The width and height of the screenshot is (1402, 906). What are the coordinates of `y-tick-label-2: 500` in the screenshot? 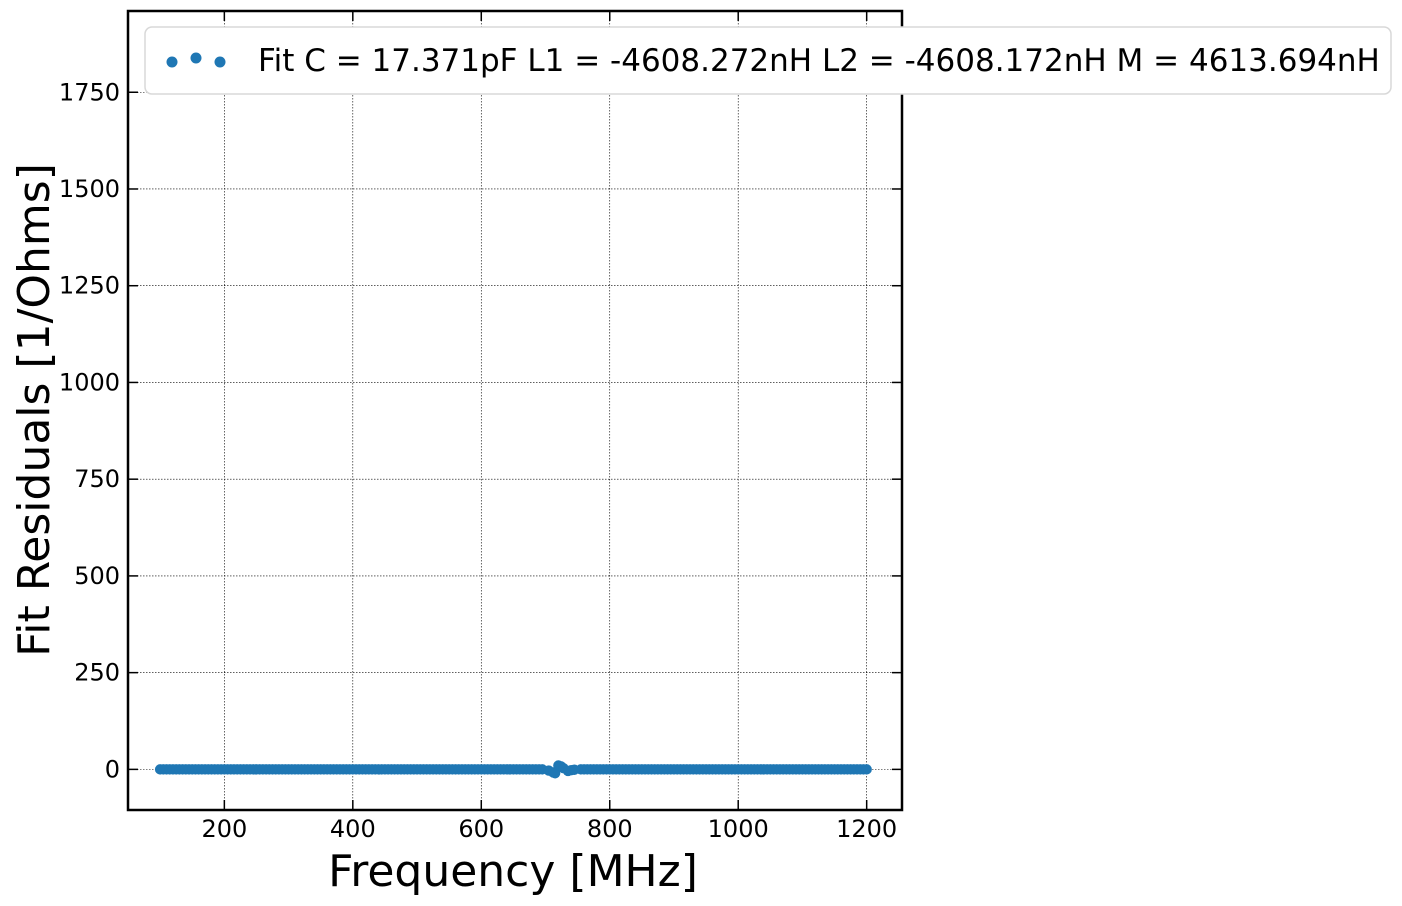 It's located at (97, 576).